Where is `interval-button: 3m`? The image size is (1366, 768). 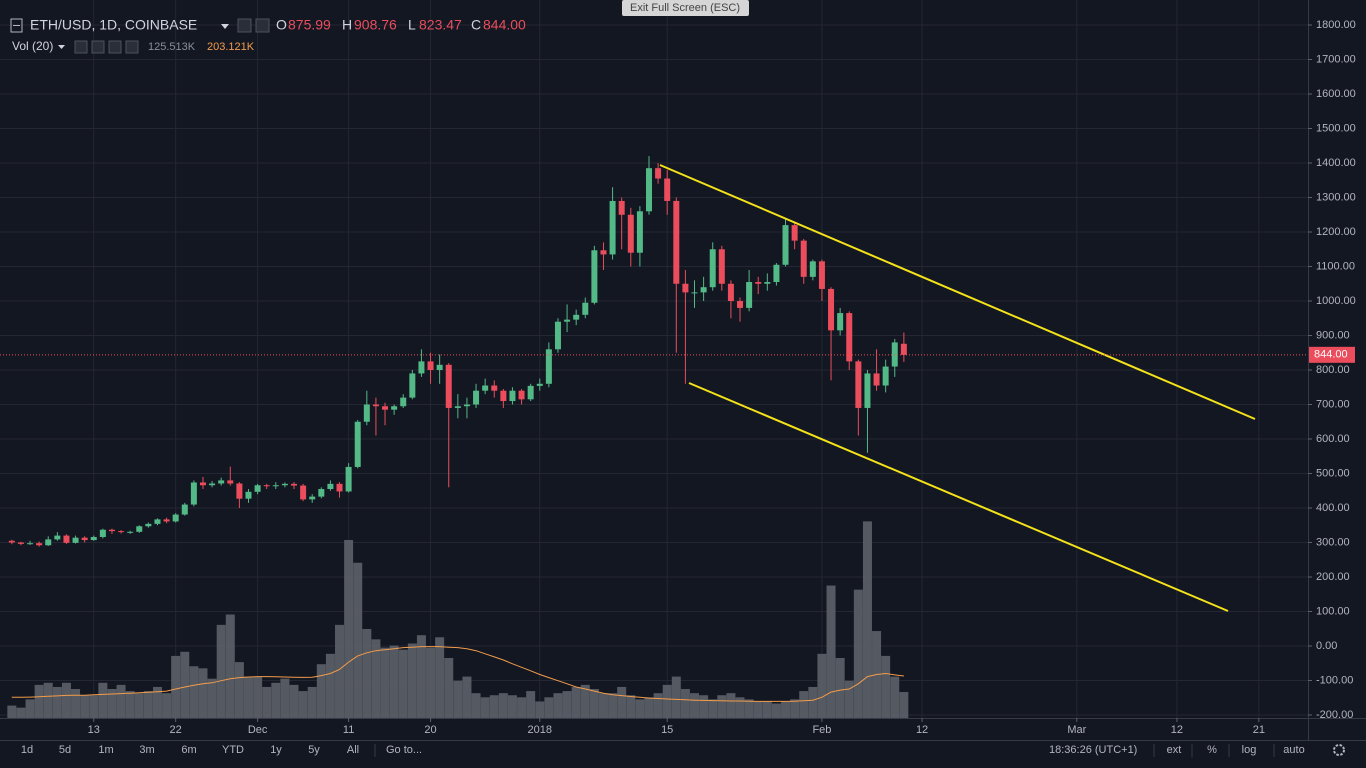
interval-button: 3m is located at coordinates (146, 750).